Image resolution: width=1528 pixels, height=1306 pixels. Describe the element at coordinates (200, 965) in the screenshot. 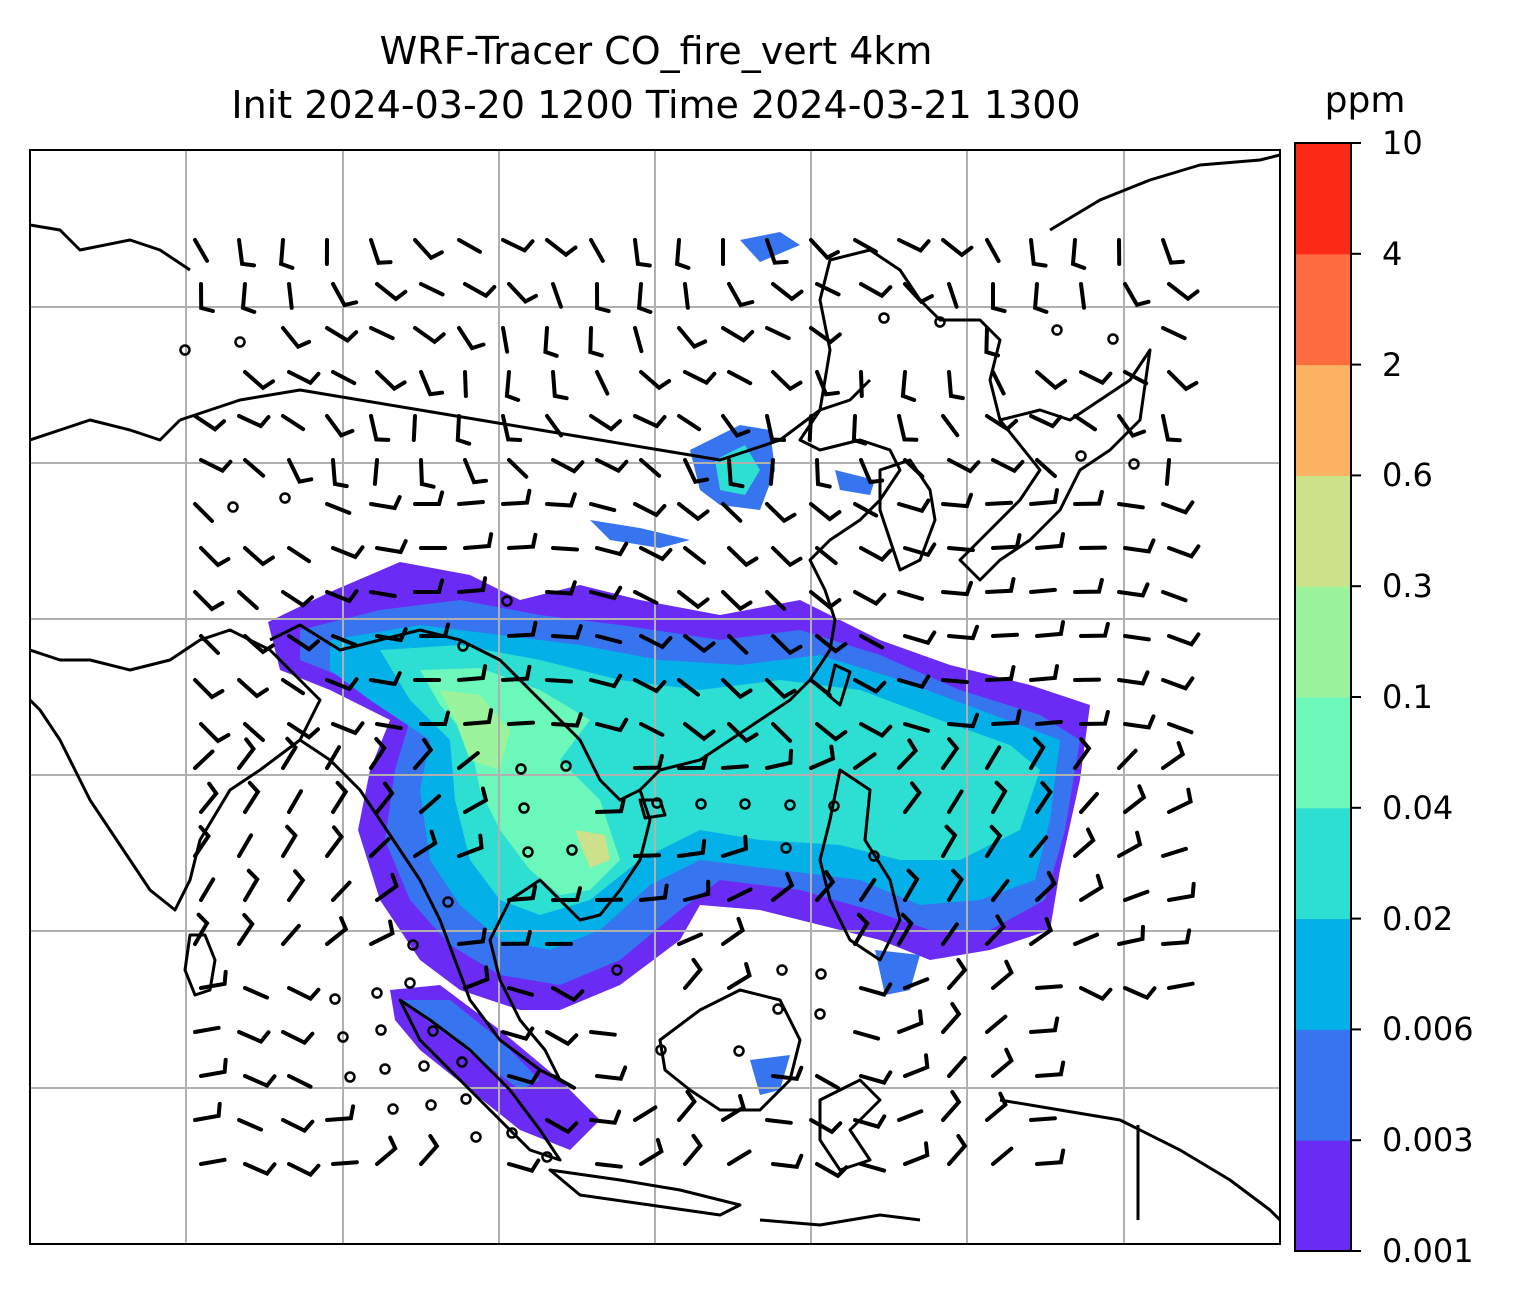

I see `sri-lanka` at that location.